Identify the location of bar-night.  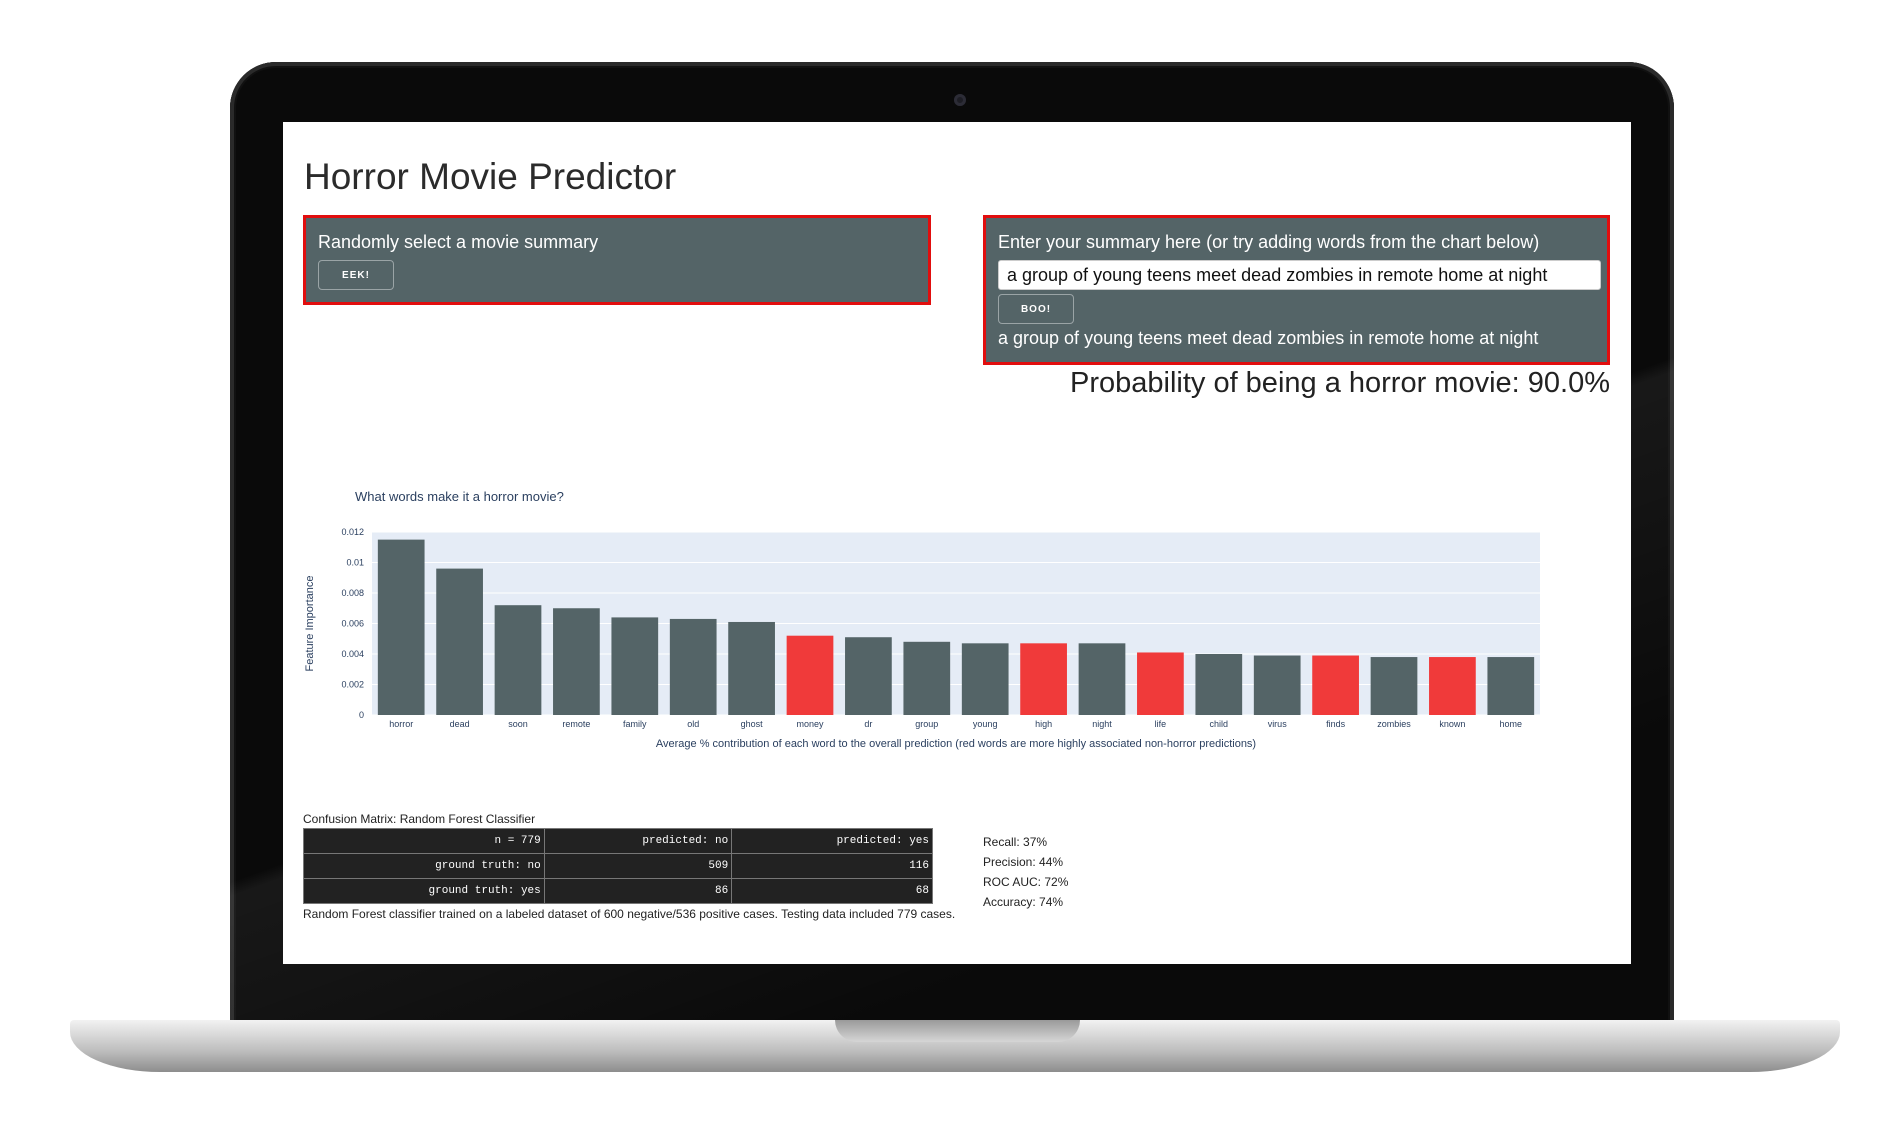
(1102, 679).